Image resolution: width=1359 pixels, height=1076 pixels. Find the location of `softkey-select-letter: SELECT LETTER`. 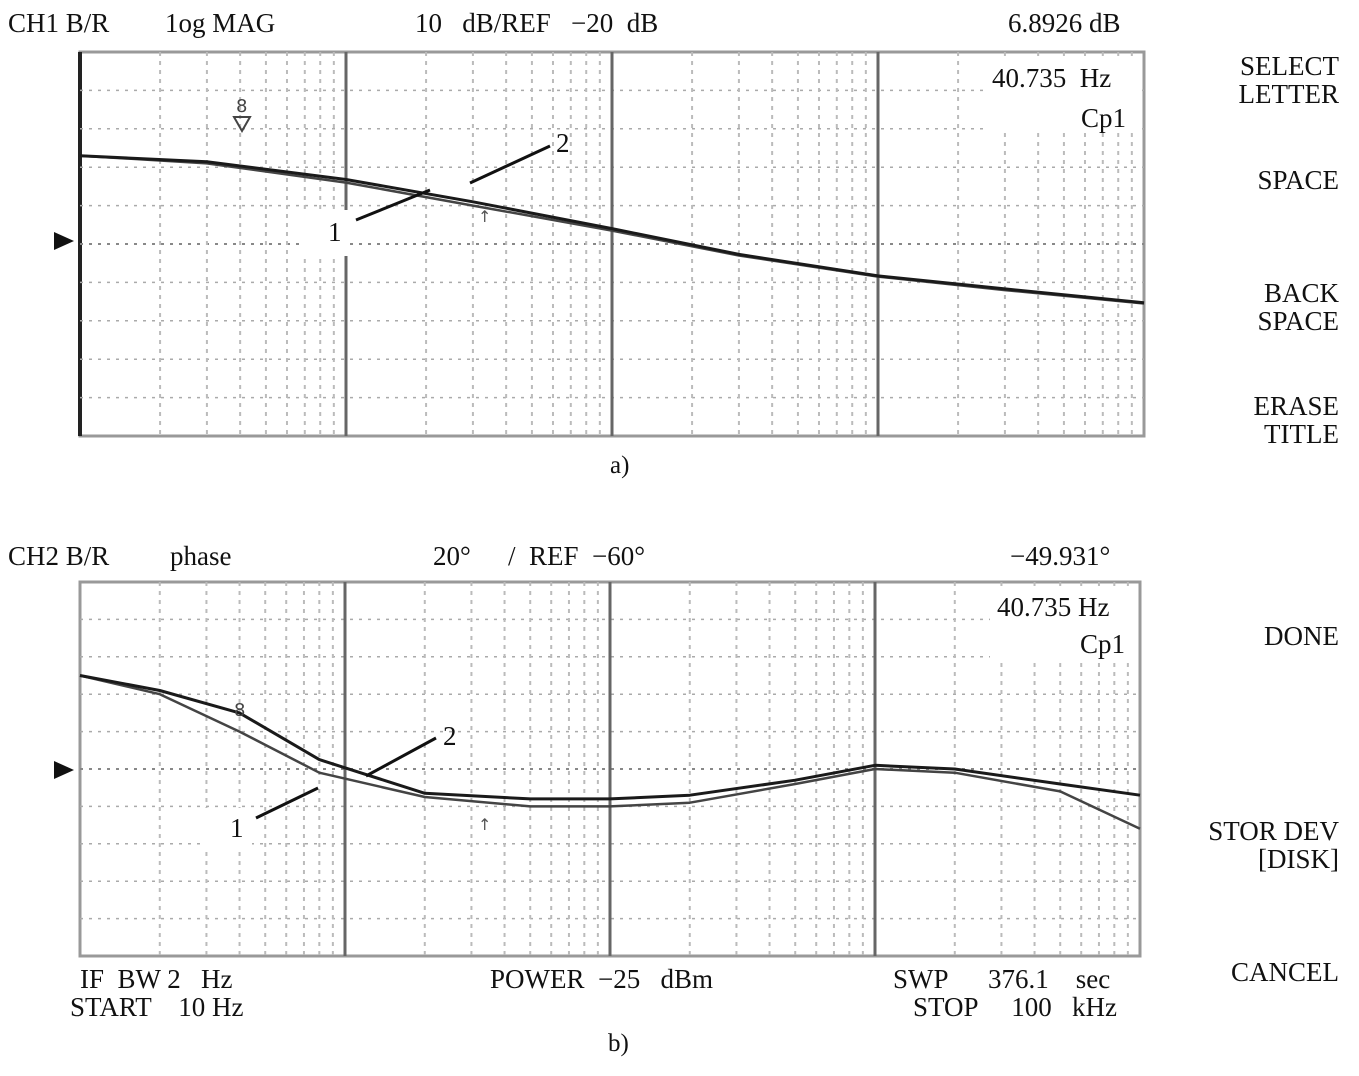

softkey-select-letter: SELECT LETTER is located at coordinates (1288, 80).